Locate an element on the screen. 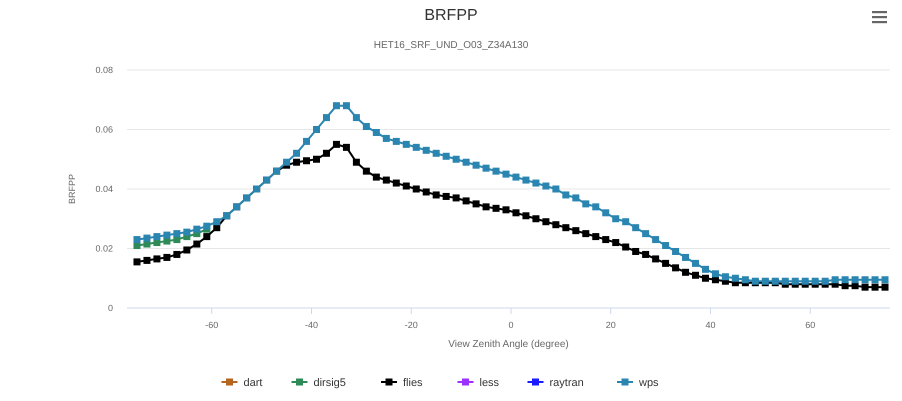  y-axis-title: BRFPP is located at coordinates (72, 189).